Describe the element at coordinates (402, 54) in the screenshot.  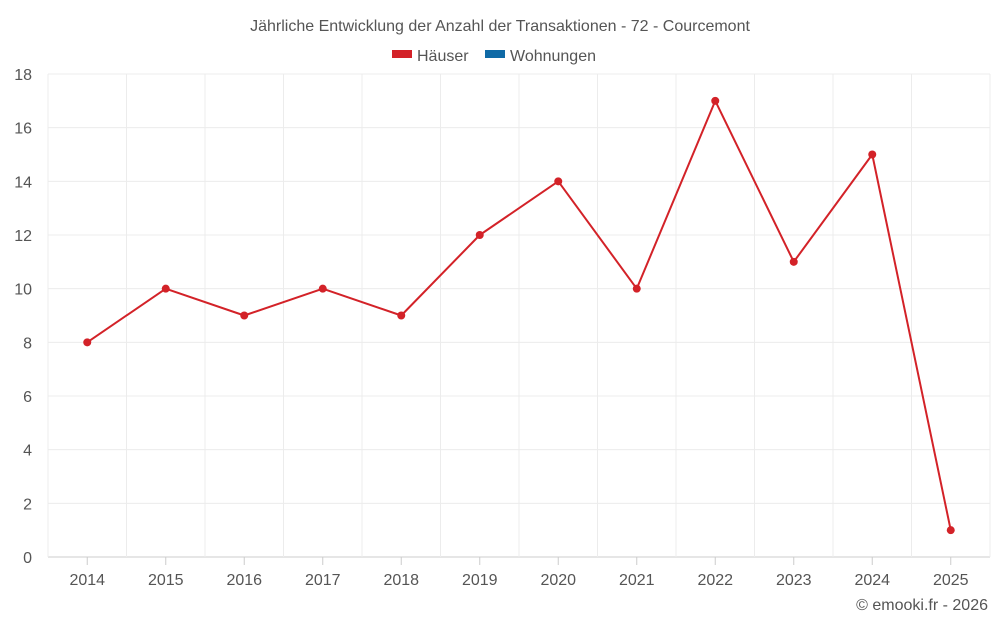
I see `legend-swatch-haeuser` at that location.